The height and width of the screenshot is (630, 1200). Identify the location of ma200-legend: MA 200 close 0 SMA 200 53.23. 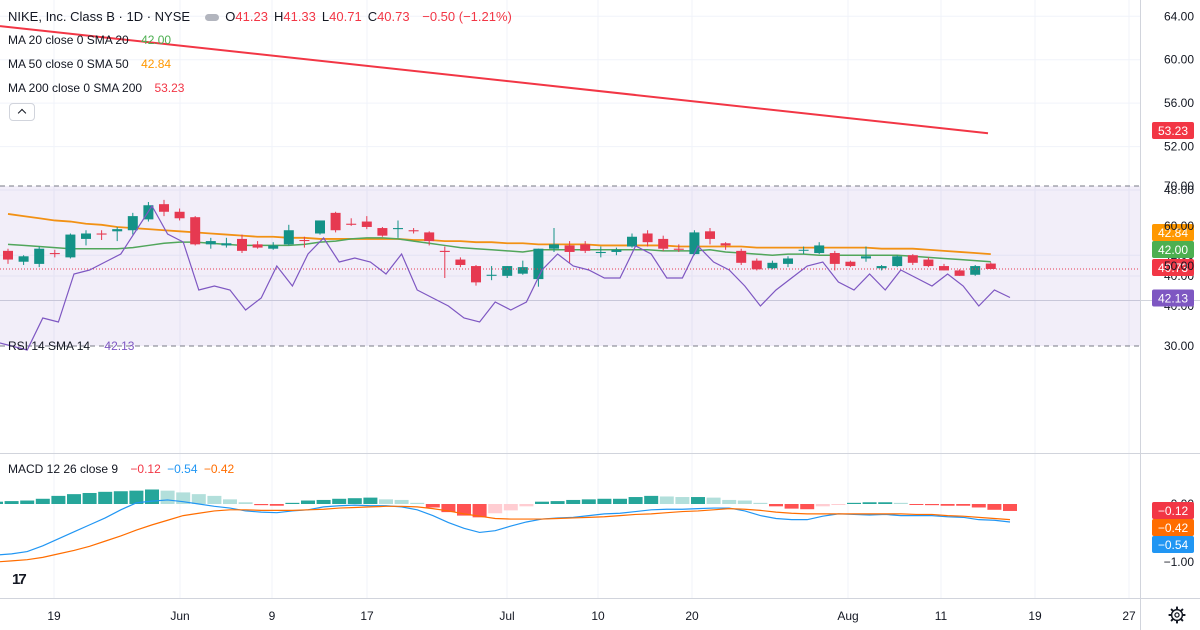
(97, 88).